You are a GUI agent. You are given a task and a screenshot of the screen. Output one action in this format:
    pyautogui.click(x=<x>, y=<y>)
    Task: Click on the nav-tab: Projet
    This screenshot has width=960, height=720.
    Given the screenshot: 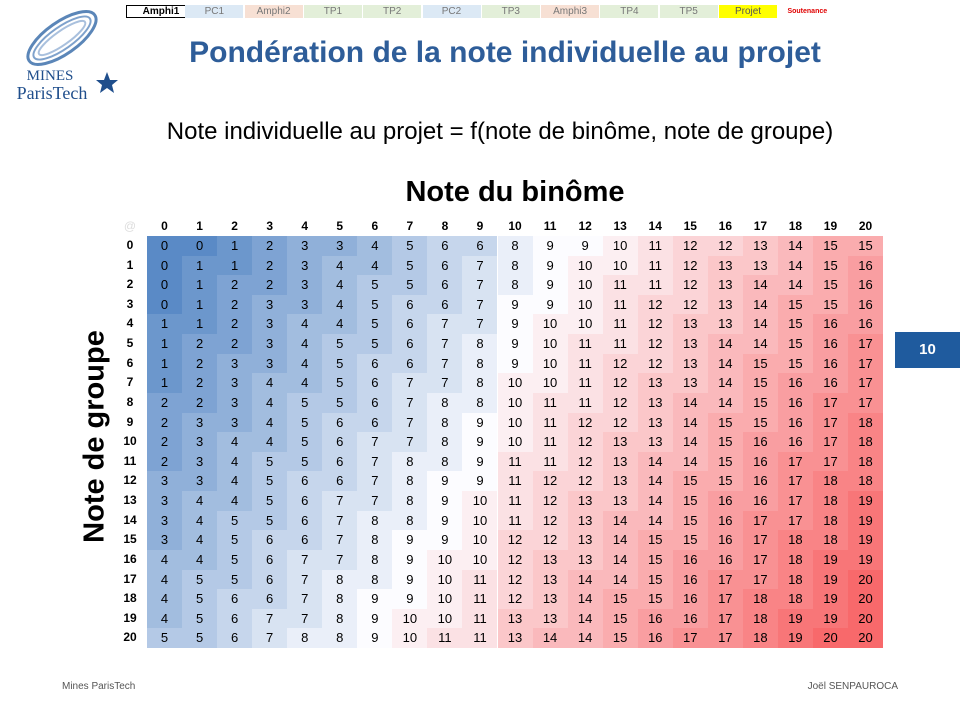 What is the action you would take?
    pyautogui.click(x=748, y=11)
    